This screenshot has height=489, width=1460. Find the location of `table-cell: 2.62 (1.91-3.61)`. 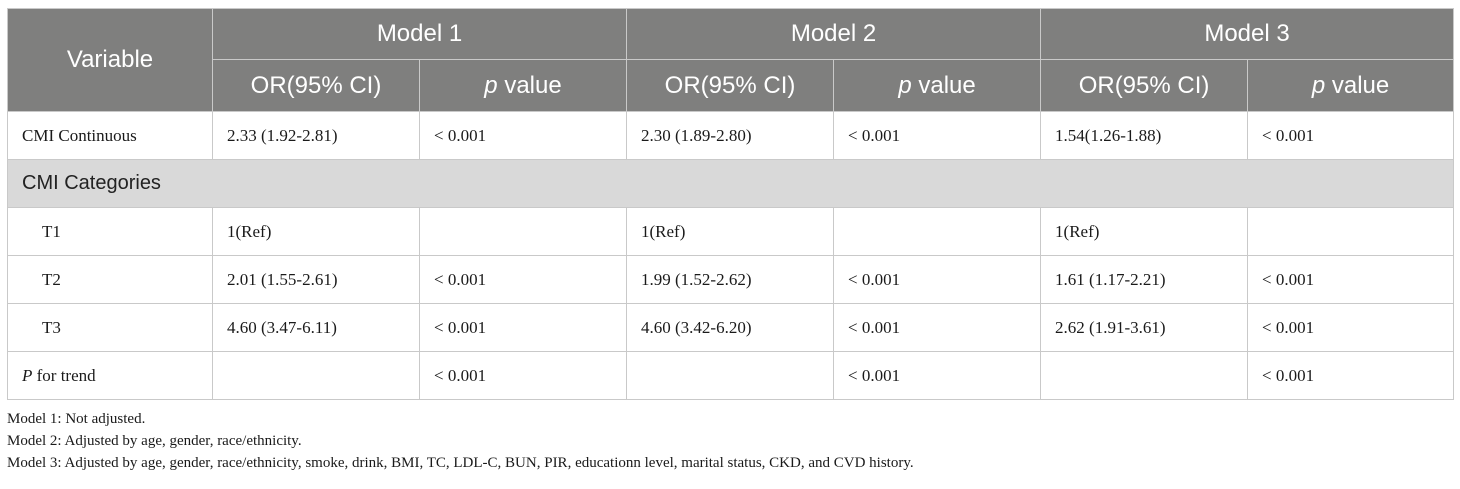

table-cell: 2.62 (1.91-3.61) is located at coordinates (1144, 327).